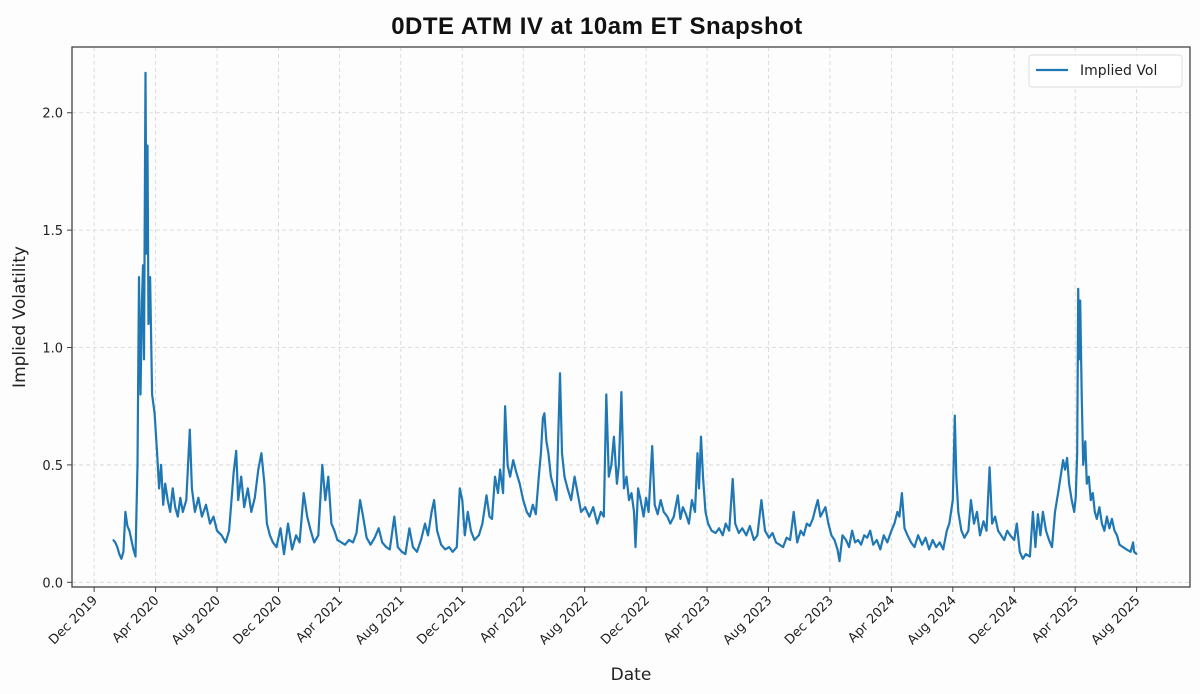 The image size is (1200, 694). What do you see at coordinates (1118, 71) in the screenshot?
I see `legend-label: Implied Vol` at bounding box center [1118, 71].